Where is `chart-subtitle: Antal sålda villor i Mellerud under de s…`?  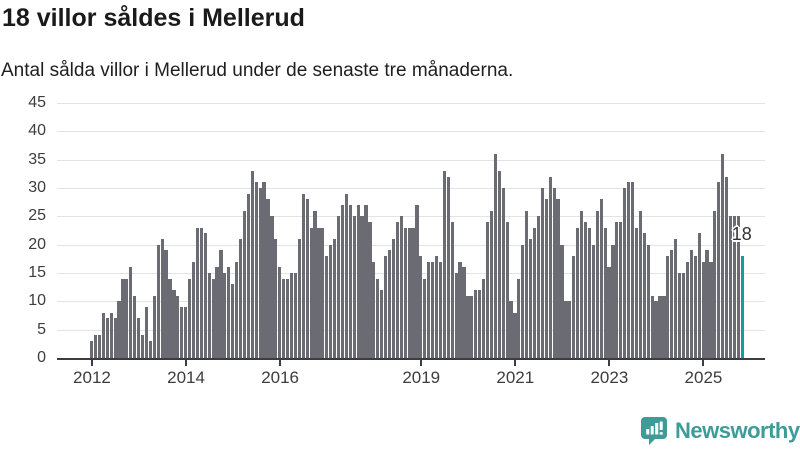 chart-subtitle: Antal sålda villor i Mellerud under de s… is located at coordinates (257, 70).